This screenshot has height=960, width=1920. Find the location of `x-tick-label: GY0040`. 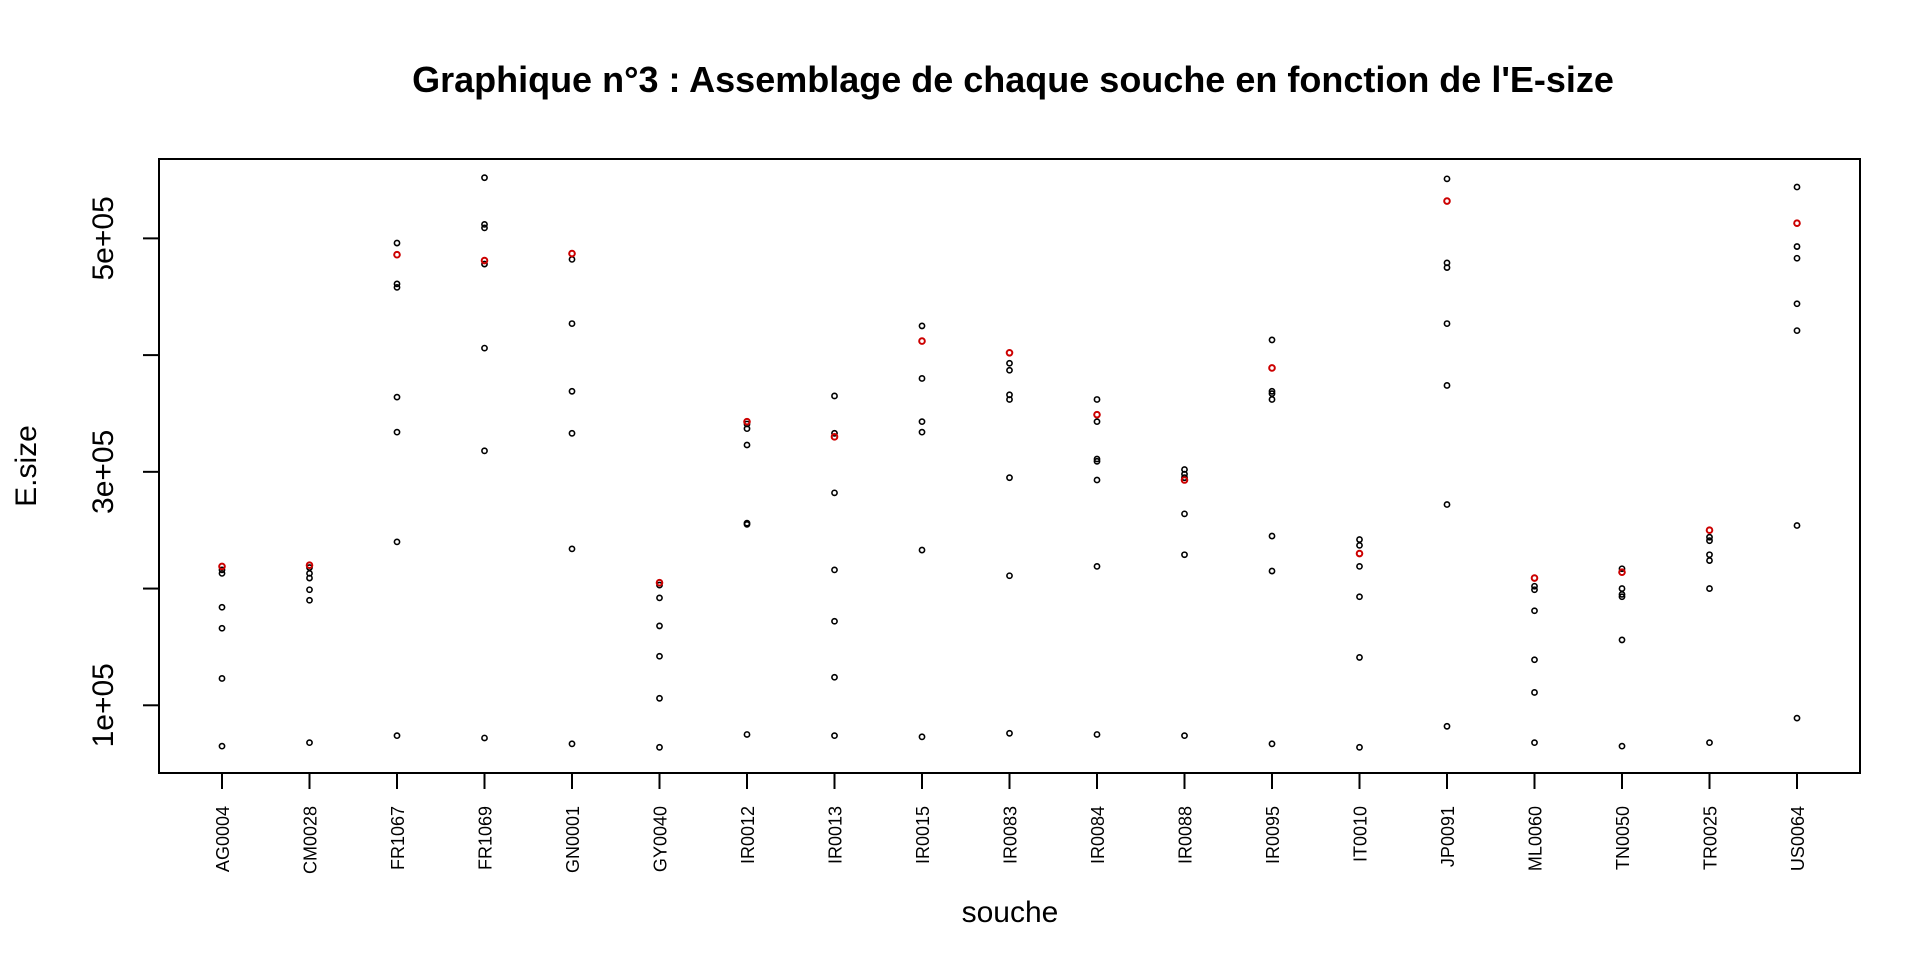

x-tick-label: GY0040 is located at coordinates (661, 839).